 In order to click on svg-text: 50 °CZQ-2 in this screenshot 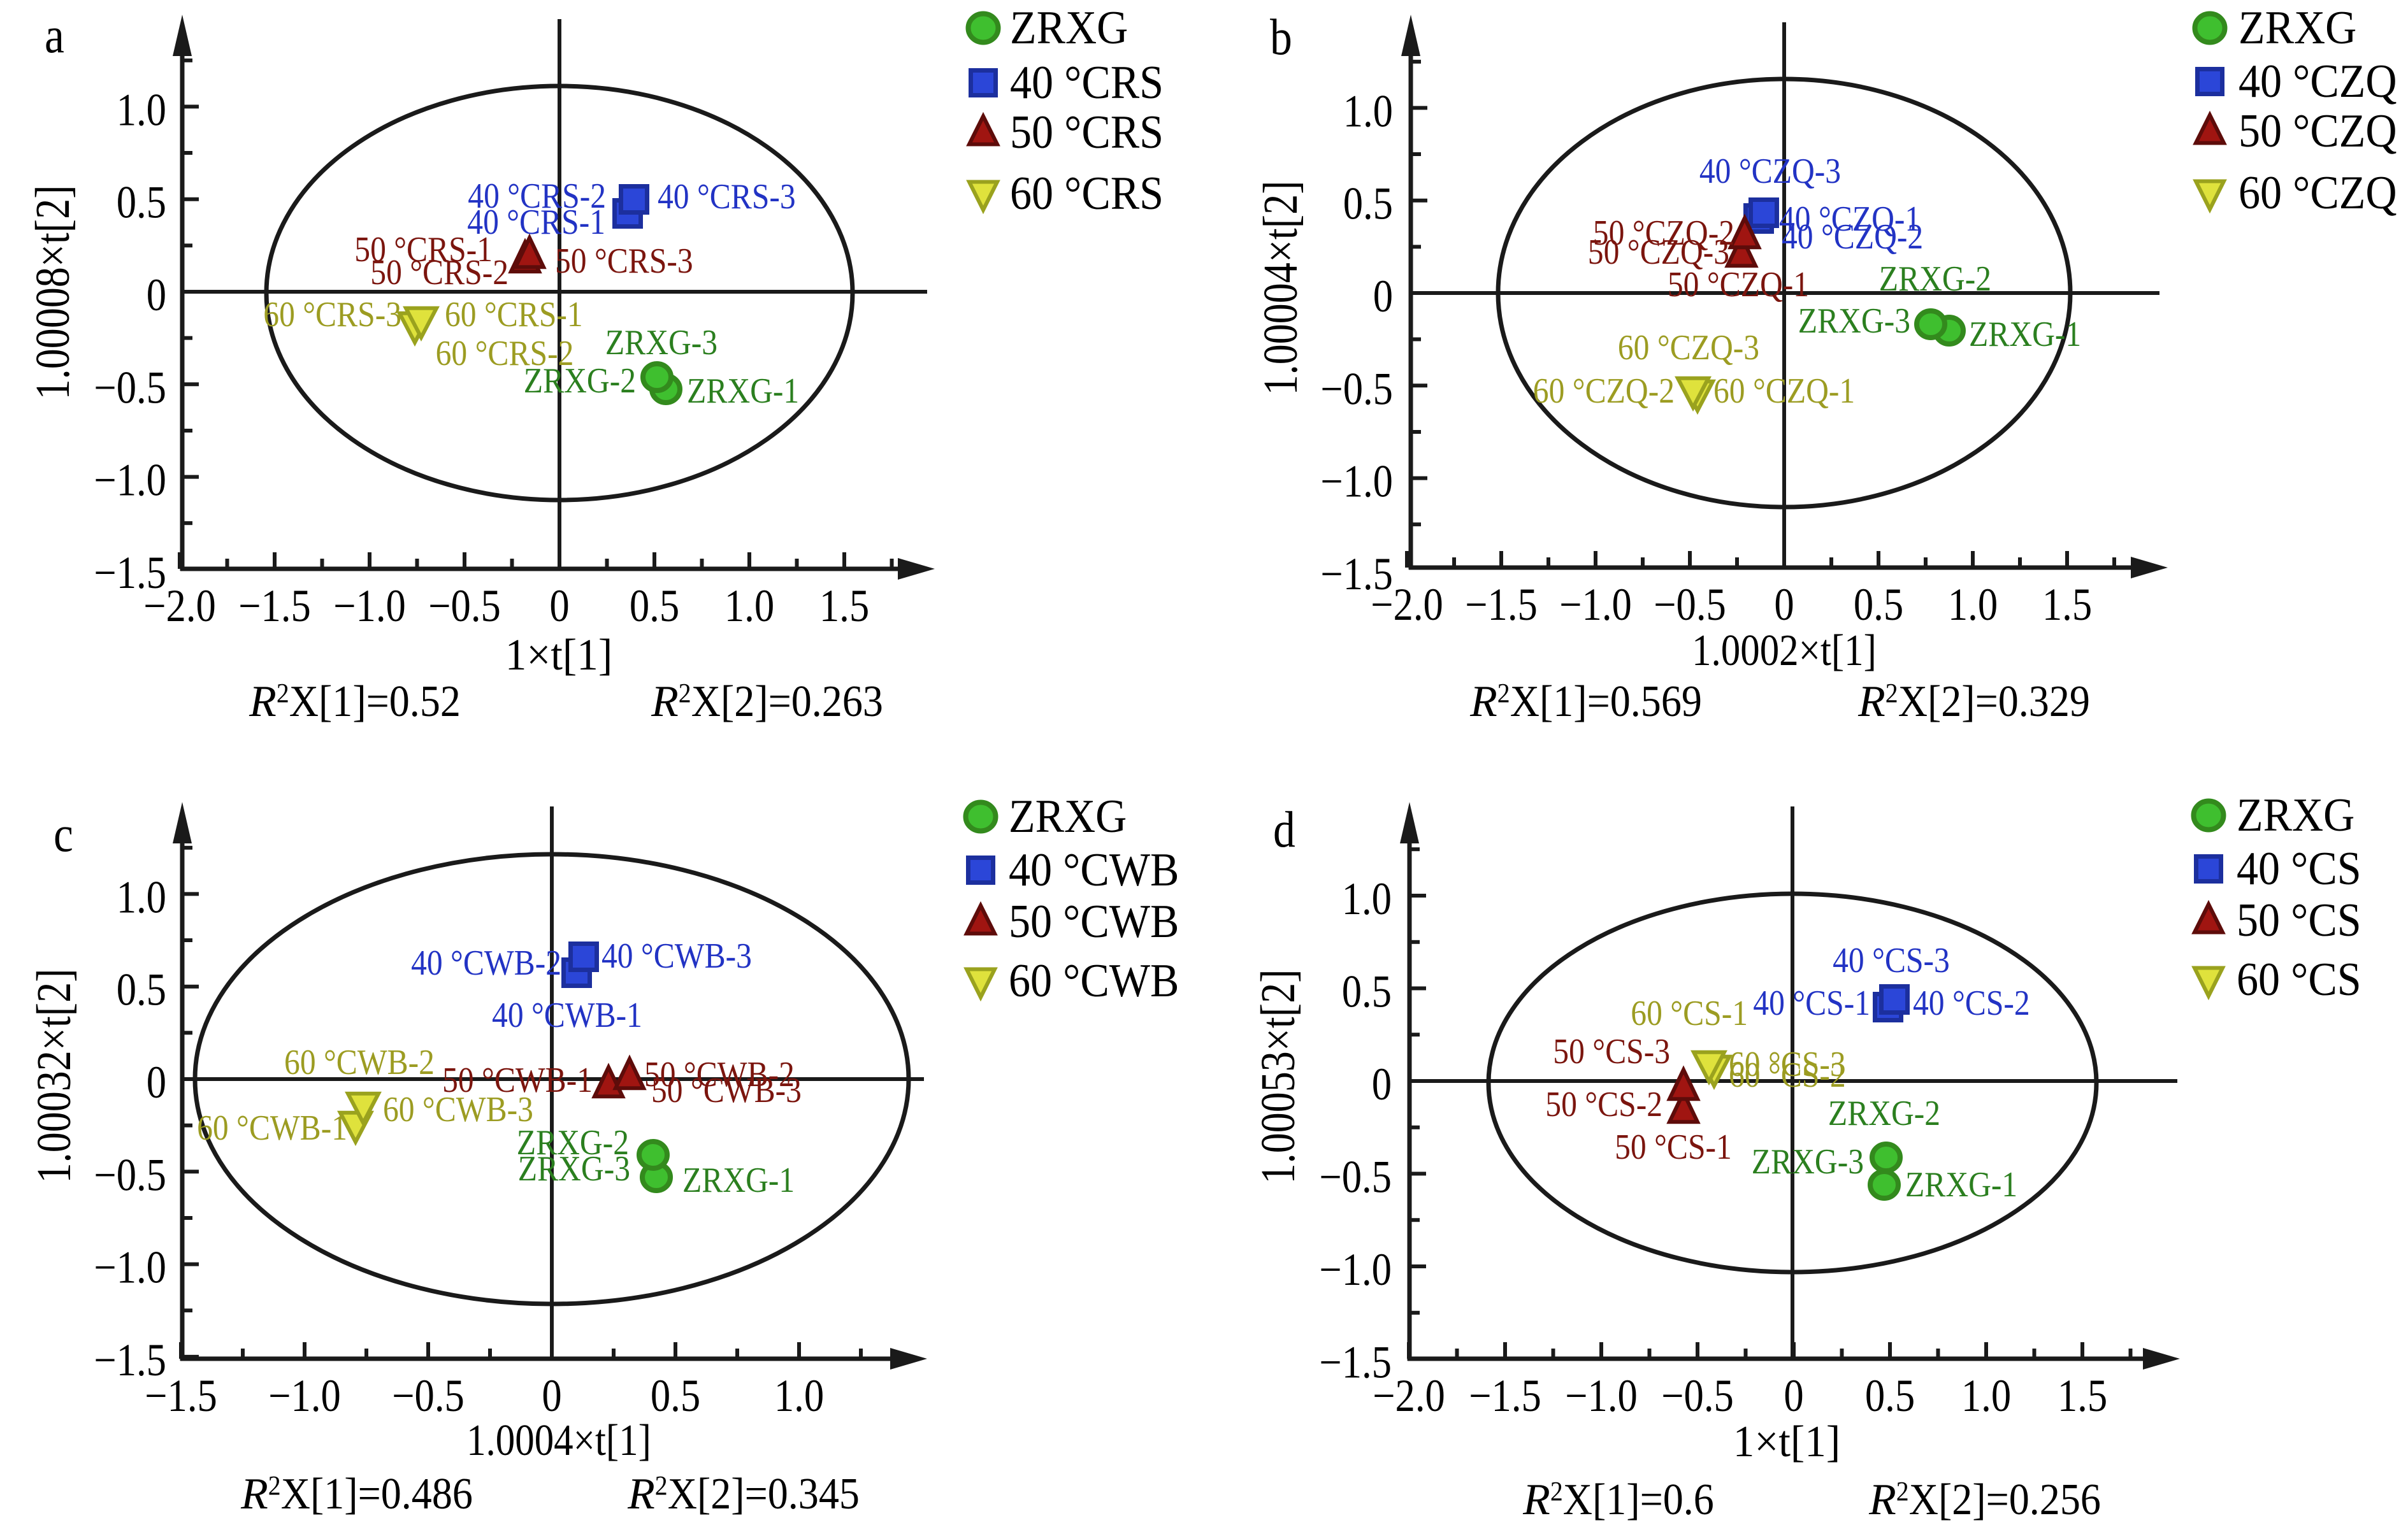, I will do `click(1664, 233)`.